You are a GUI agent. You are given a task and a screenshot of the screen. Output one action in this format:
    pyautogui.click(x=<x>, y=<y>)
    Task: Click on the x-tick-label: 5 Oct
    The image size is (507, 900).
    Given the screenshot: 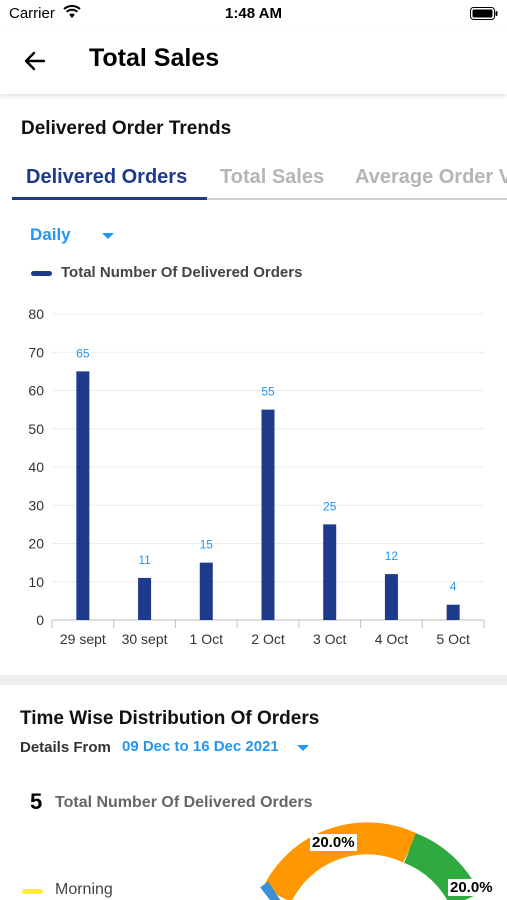 What is the action you would take?
    pyautogui.click(x=453, y=639)
    